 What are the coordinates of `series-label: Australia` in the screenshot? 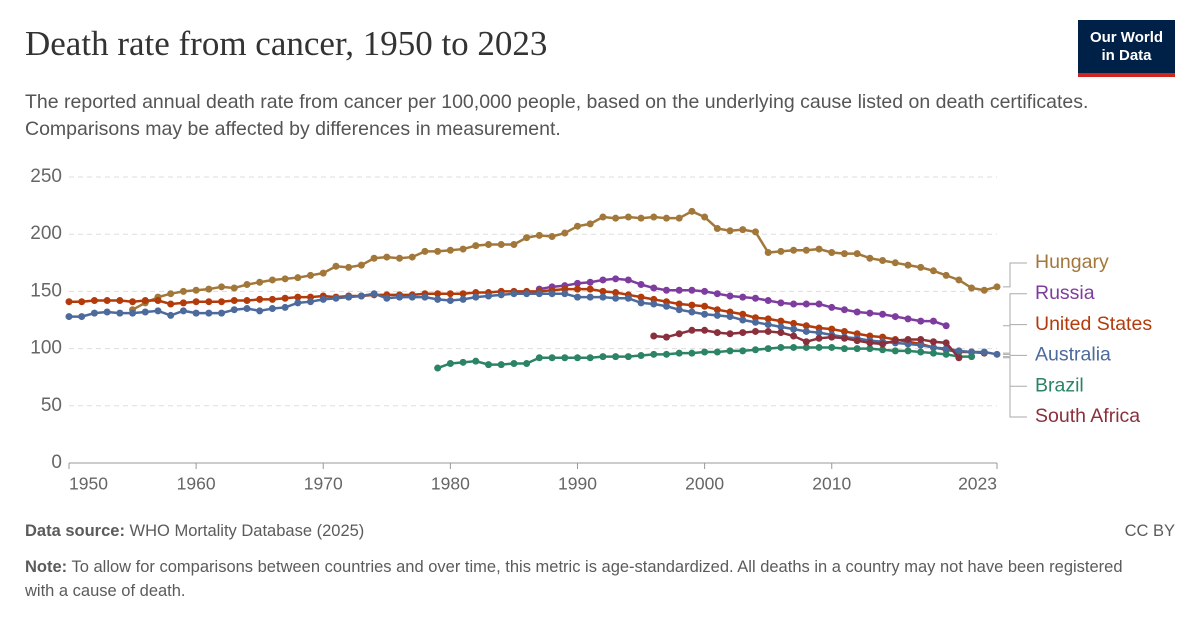 It's located at (1073, 355).